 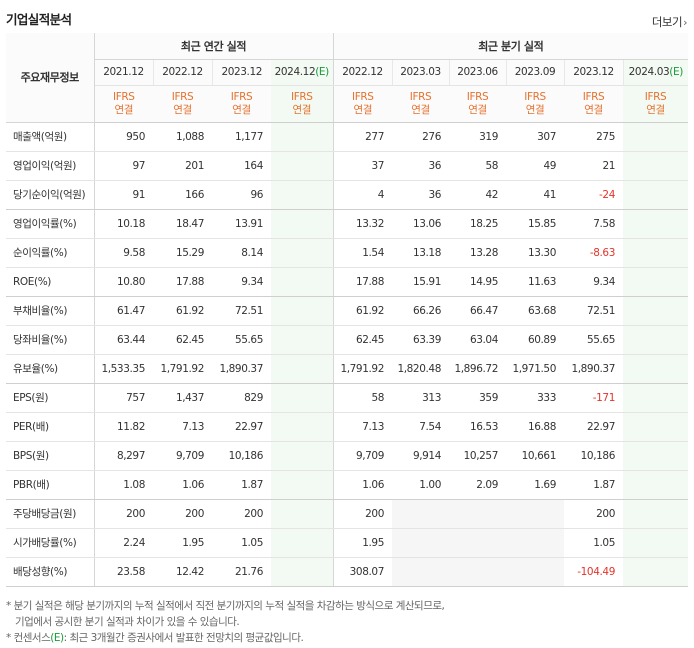 What do you see at coordinates (535, 137) in the screenshot?
I see `quarterly-cell: 307` at bounding box center [535, 137].